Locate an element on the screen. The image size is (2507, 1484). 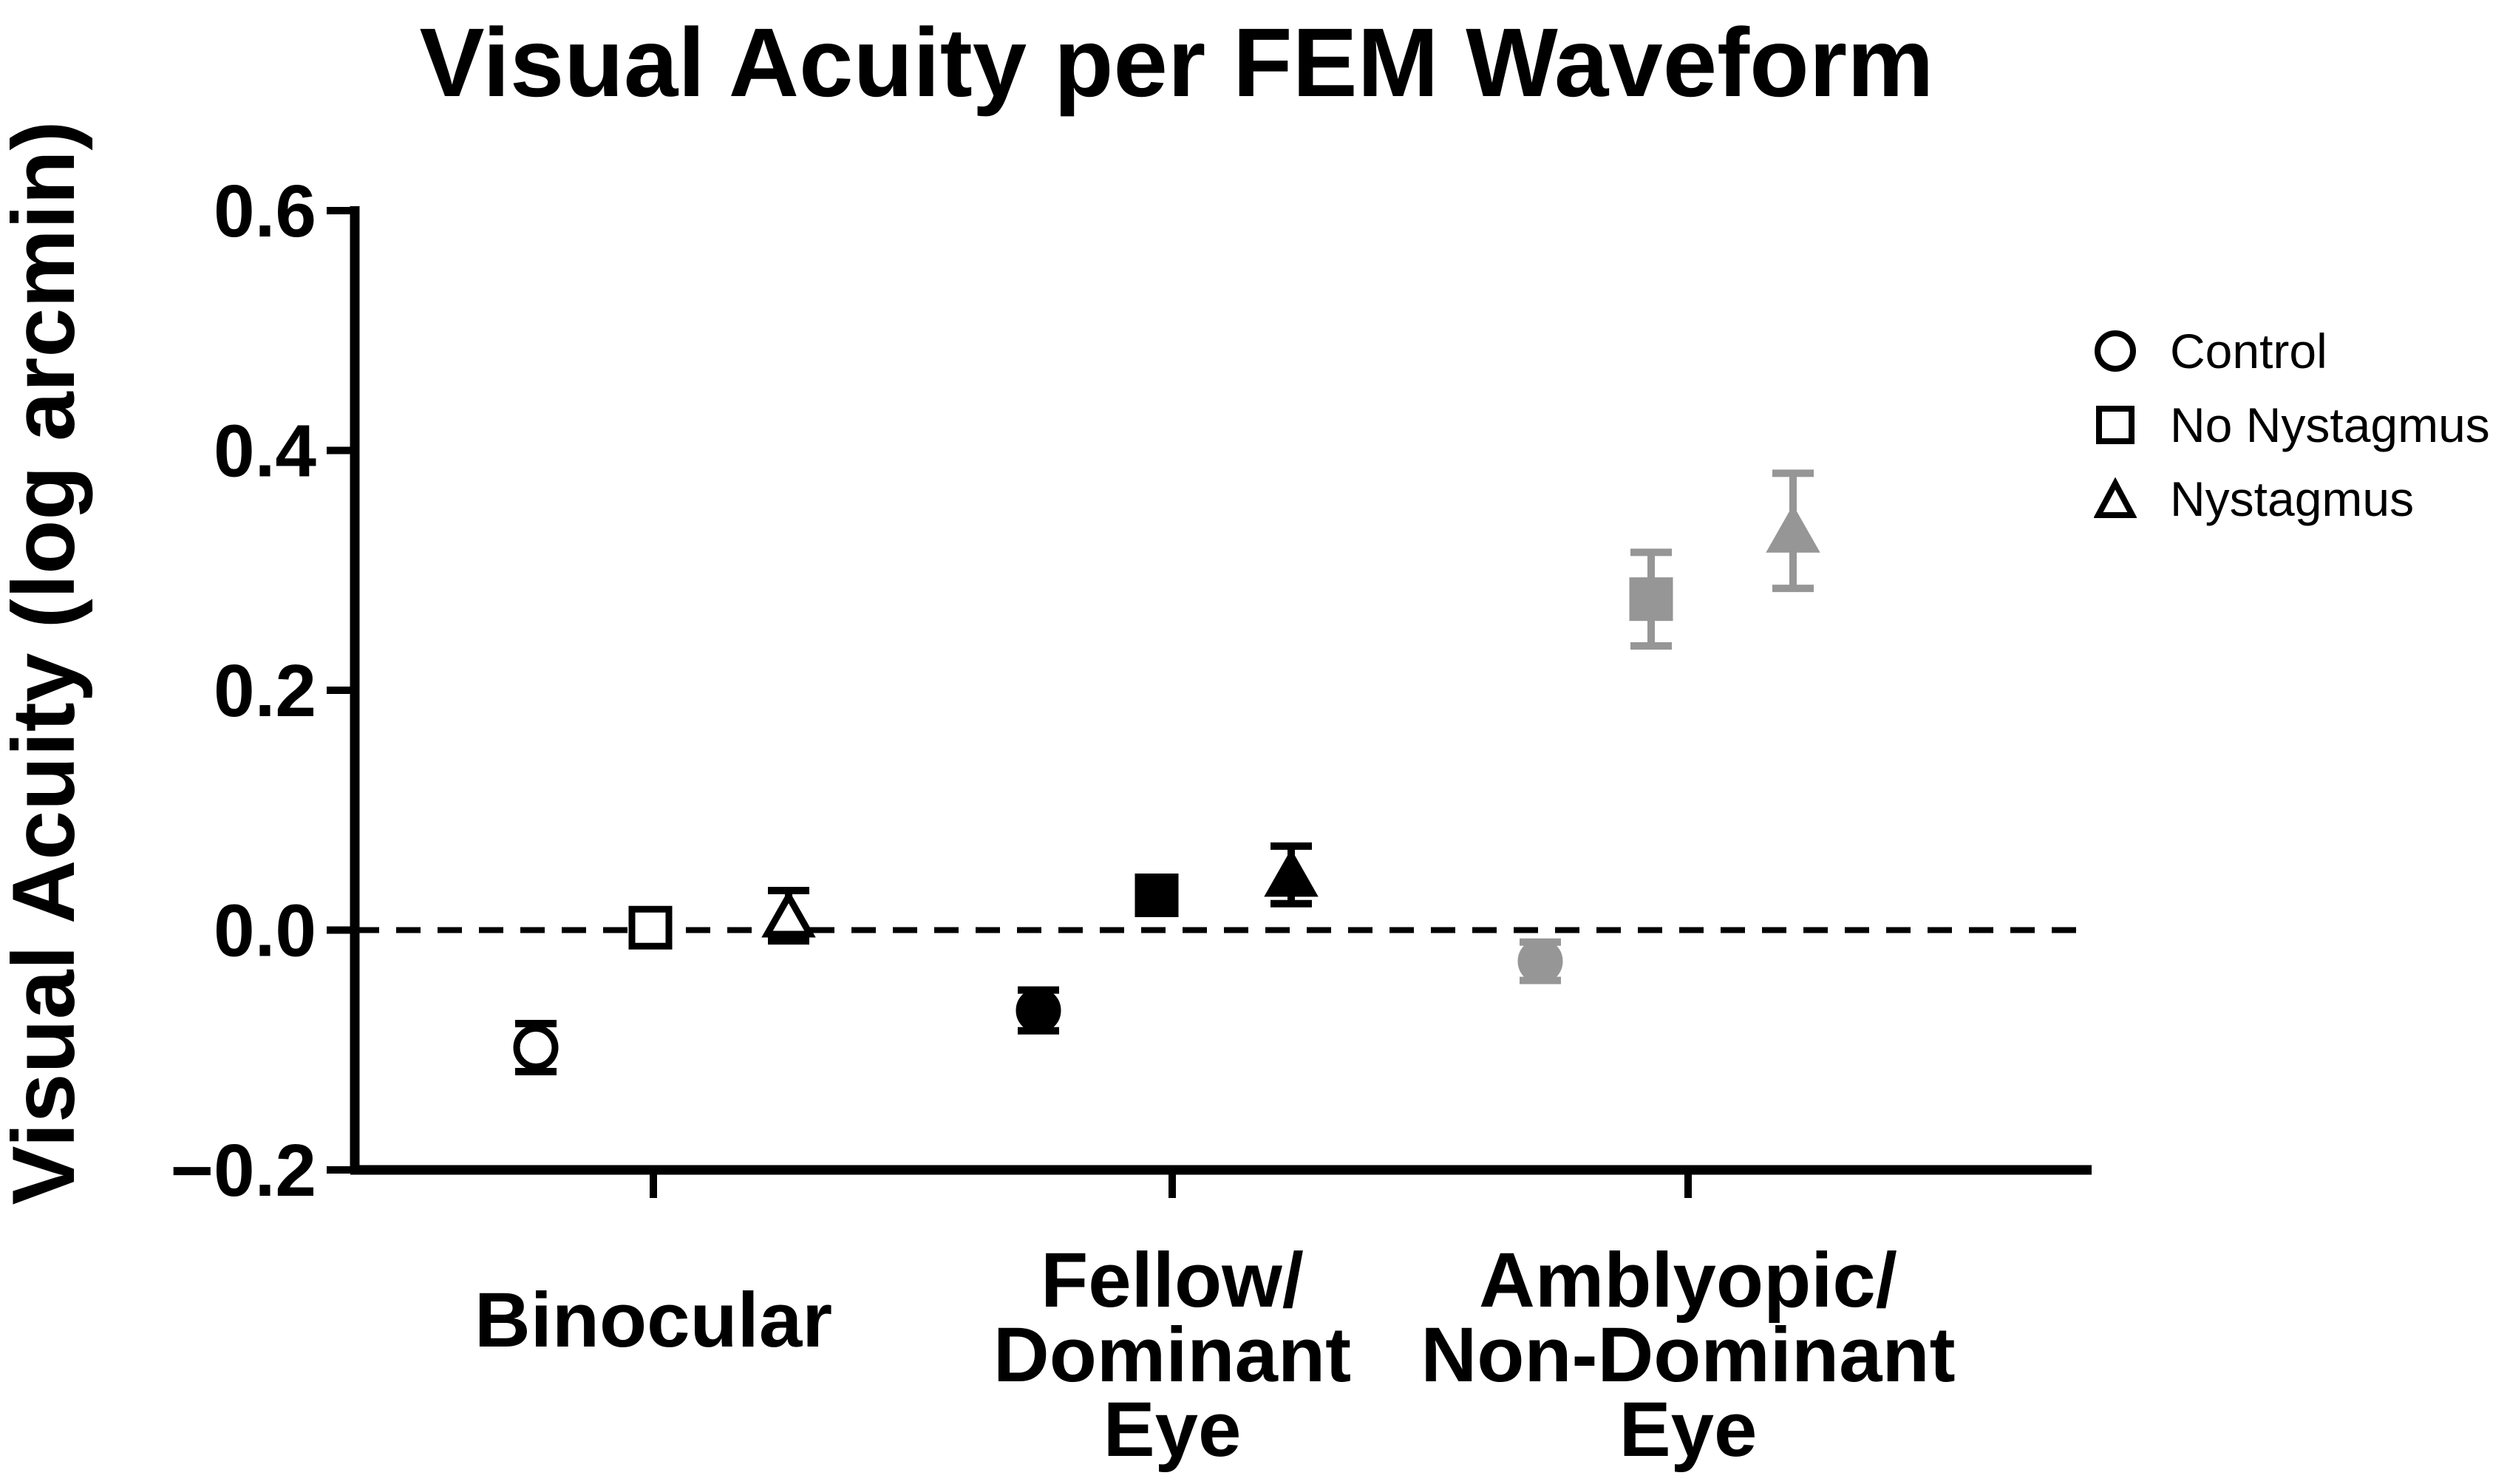
y-tick-label: −0.2 is located at coordinates (244, 1170).